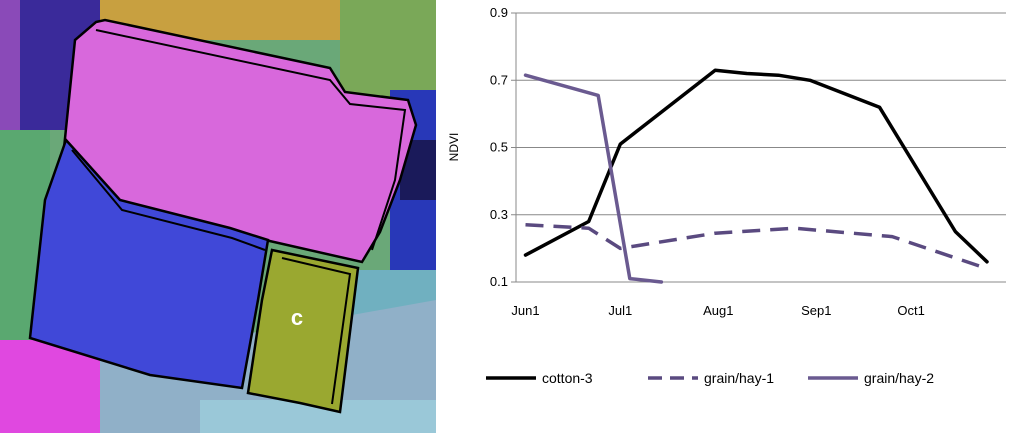  What do you see at coordinates (316, 331) in the screenshot?
I see `field-yellow-inner-outline` at bounding box center [316, 331].